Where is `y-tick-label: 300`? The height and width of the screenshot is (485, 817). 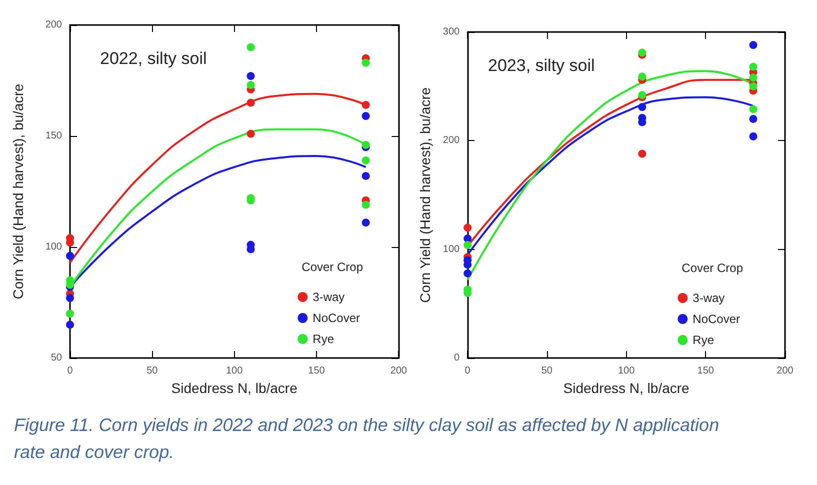 y-tick-label: 300 is located at coordinates (451, 32).